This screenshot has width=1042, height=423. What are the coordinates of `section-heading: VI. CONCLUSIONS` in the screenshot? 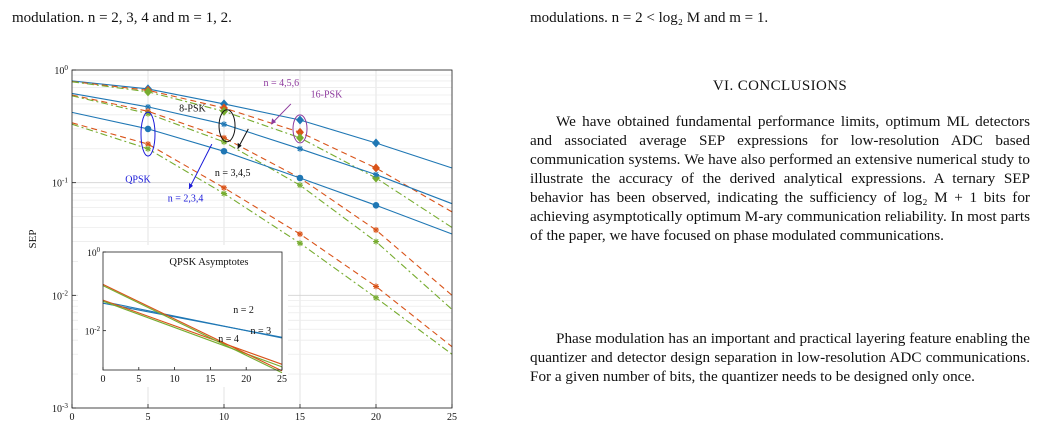 It's located at (780, 86).